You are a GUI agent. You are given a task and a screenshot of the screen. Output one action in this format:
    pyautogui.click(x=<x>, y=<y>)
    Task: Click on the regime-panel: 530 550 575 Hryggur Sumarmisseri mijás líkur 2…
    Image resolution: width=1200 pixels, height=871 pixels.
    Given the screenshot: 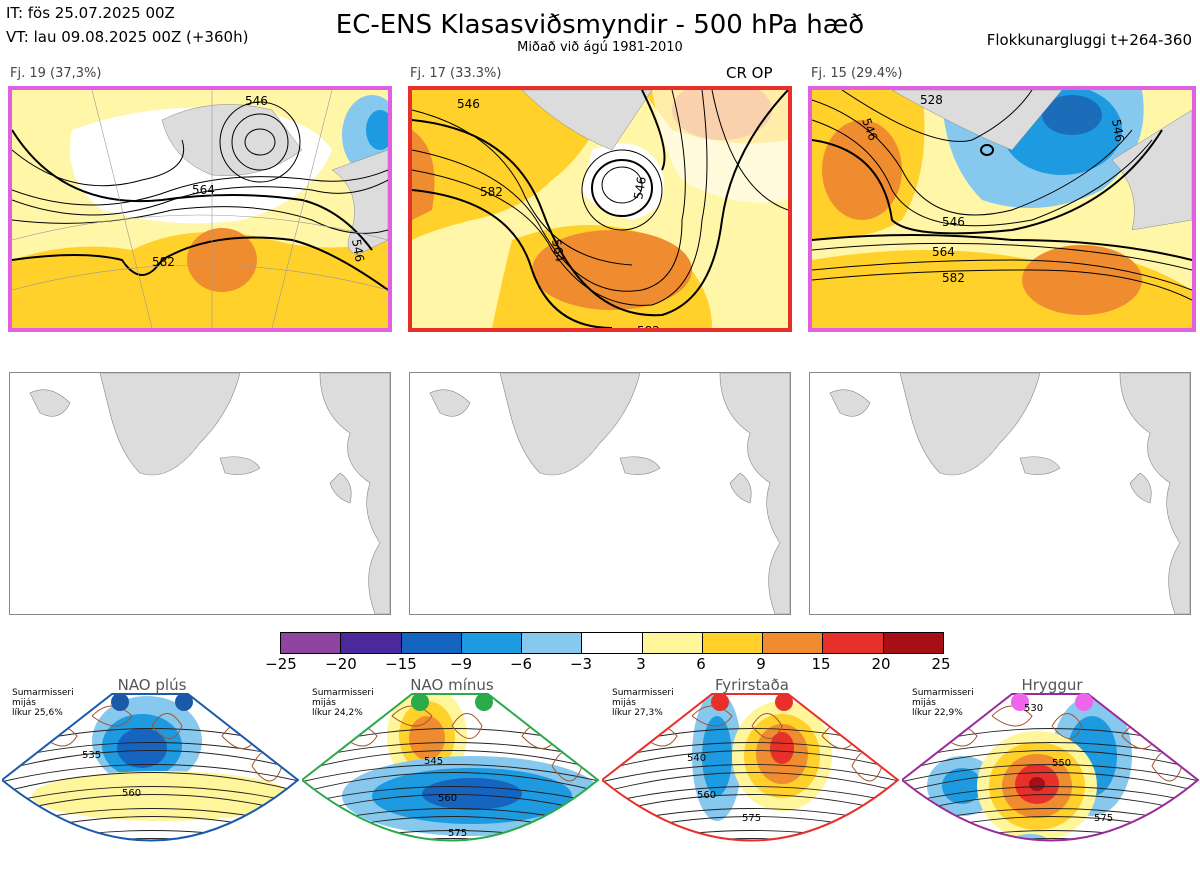 What is the action you would take?
    pyautogui.click(x=1051, y=773)
    